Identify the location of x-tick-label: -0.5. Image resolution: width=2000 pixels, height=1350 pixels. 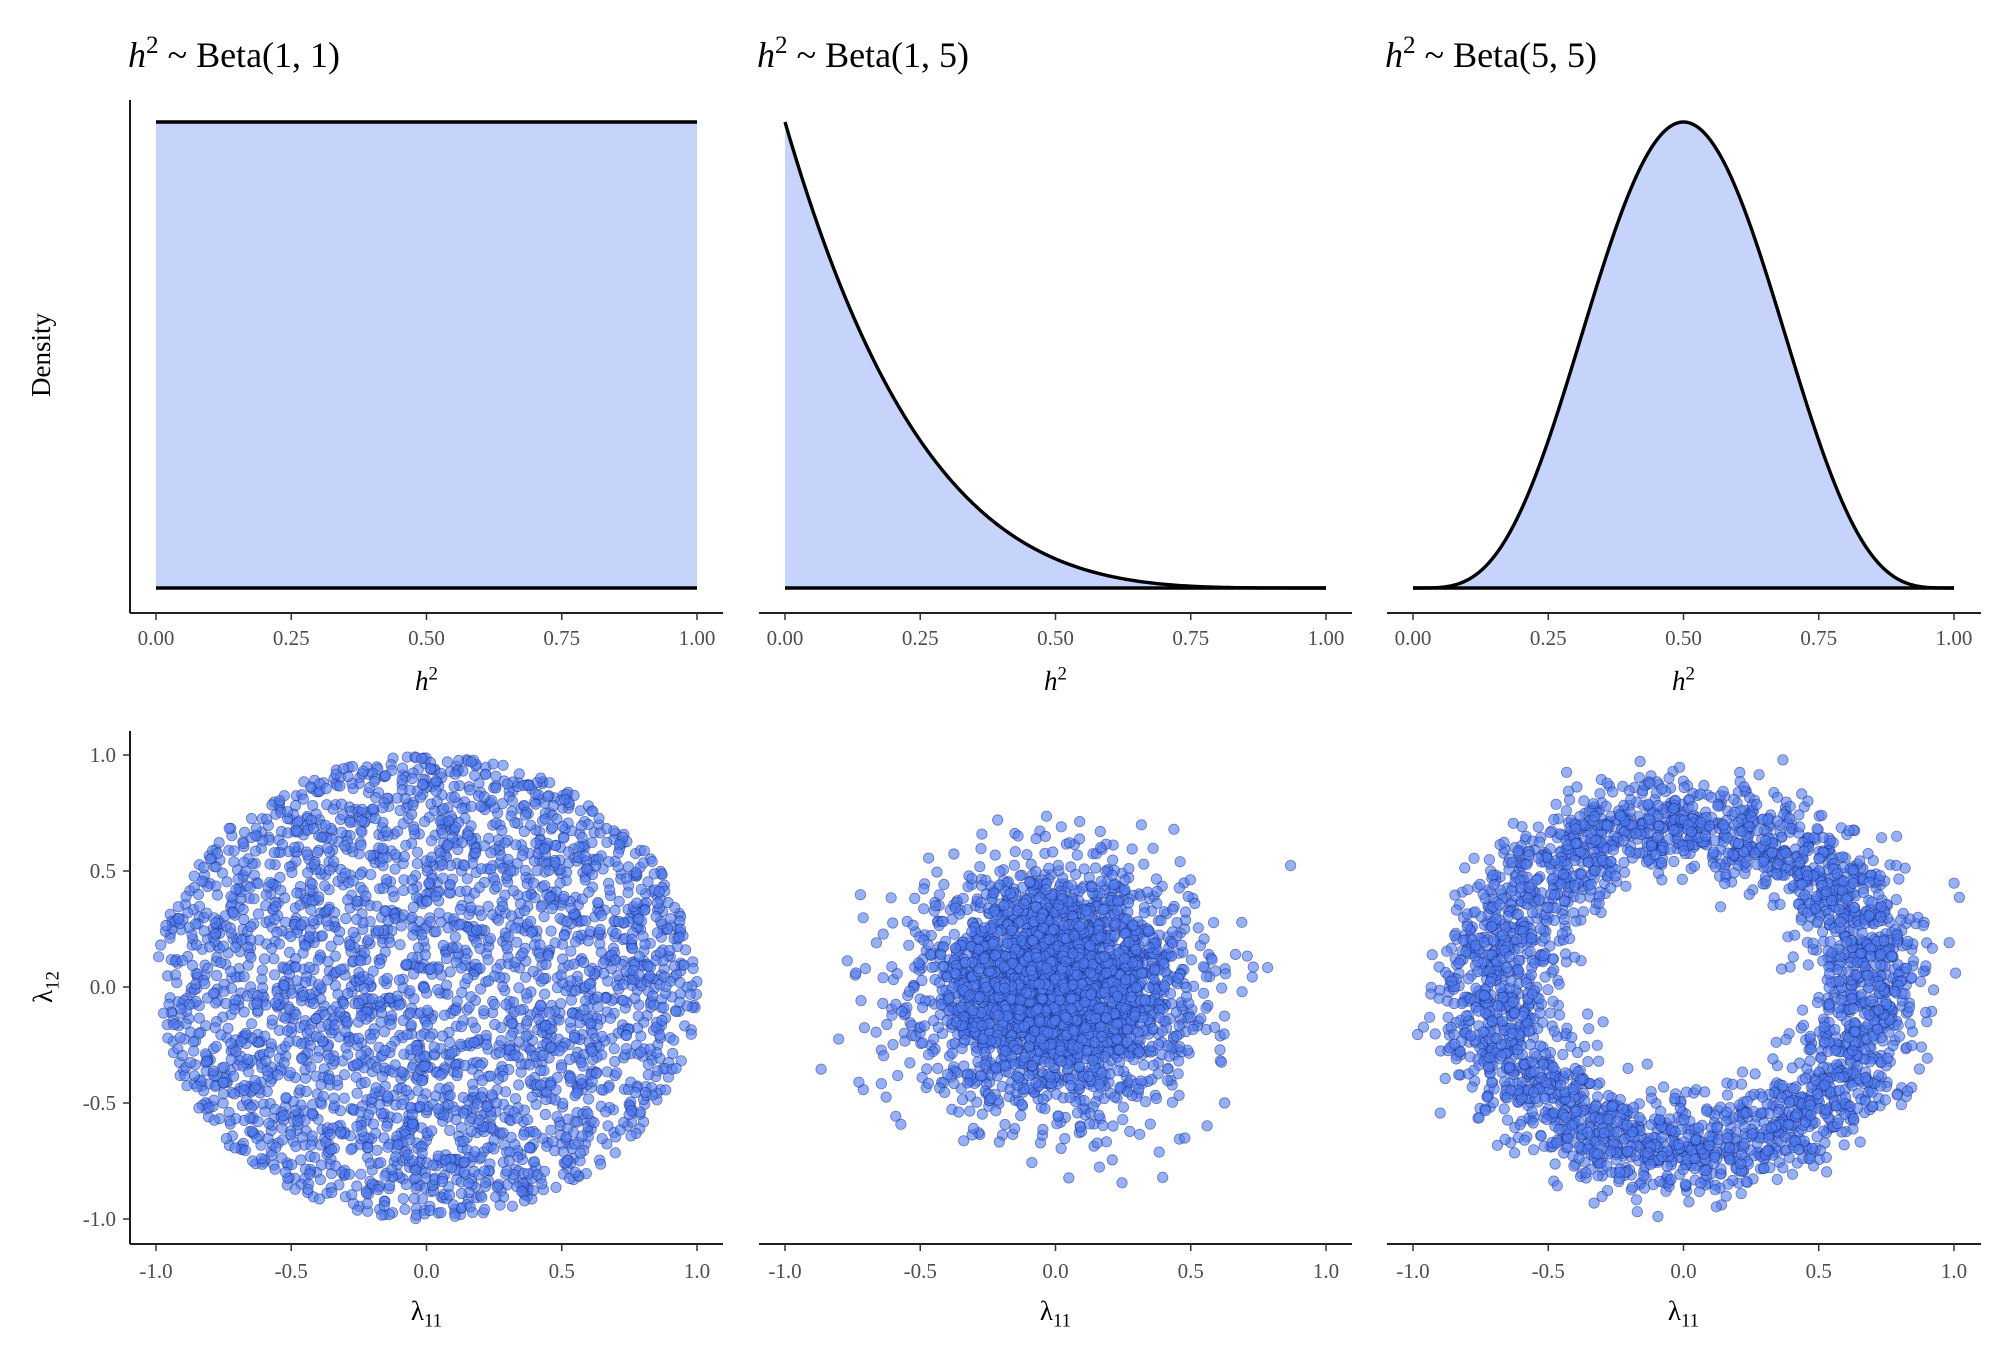
(291, 1271).